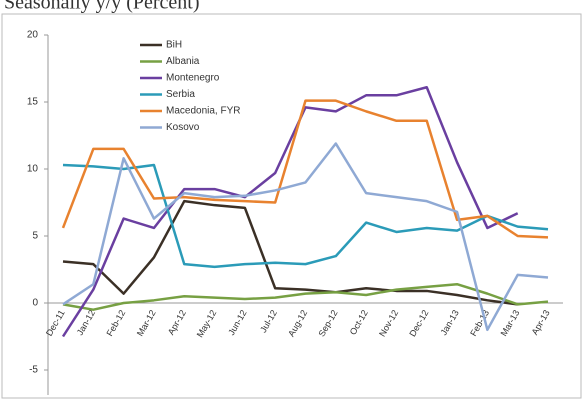  Describe the element at coordinates (33, 35) in the screenshot. I see `y-tick-label: 20` at that location.